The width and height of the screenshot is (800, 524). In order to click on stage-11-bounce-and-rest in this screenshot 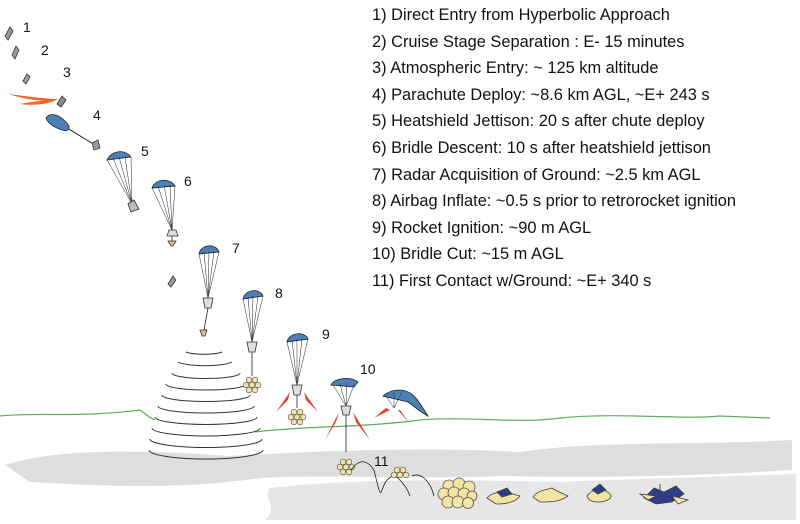, I will do `click(520, 485)`.